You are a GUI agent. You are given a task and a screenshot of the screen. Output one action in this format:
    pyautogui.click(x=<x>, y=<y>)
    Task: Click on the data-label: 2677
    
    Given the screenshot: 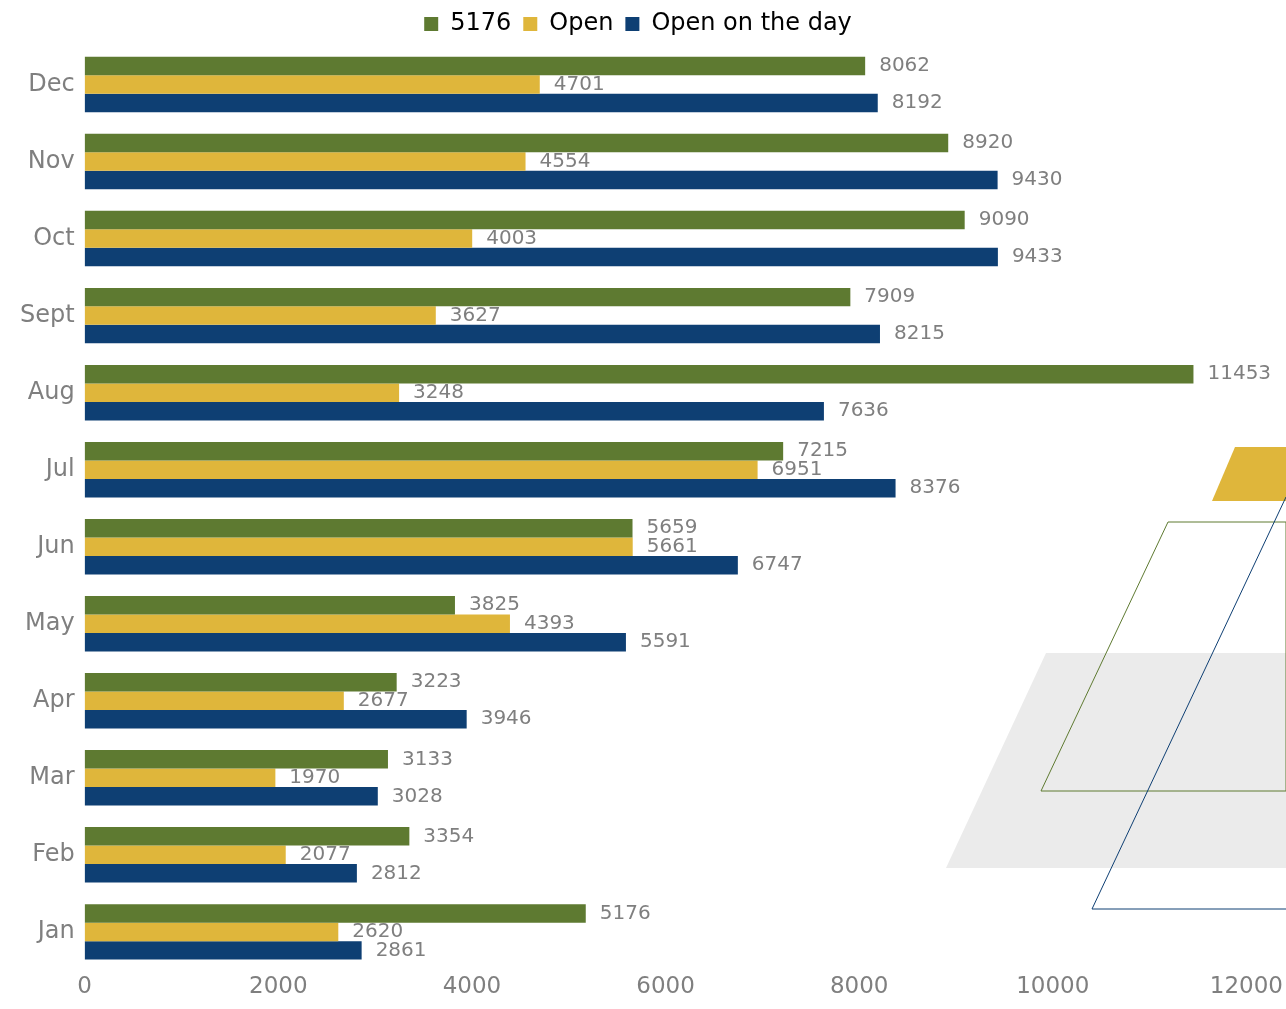 What is the action you would take?
    pyautogui.click(x=383, y=698)
    